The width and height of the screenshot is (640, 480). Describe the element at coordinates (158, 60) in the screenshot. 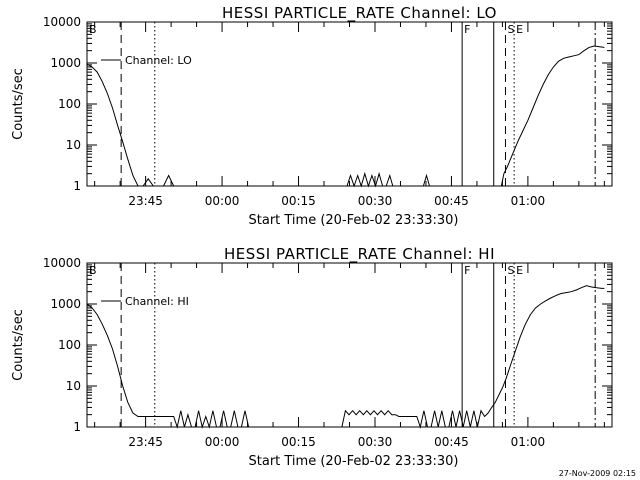

I see `legend-label: Channel: LO` at that location.